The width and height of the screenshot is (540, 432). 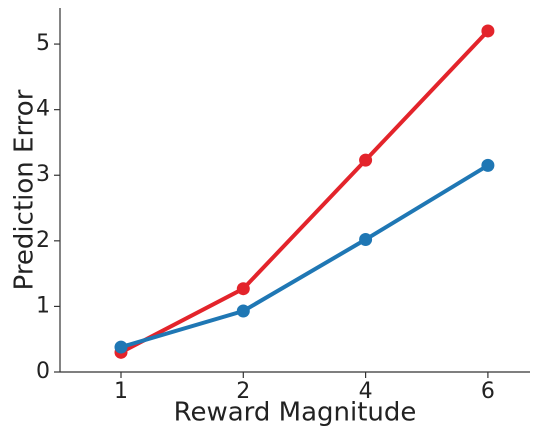 I want to click on y-tick-label: 5, so click(x=43, y=43).